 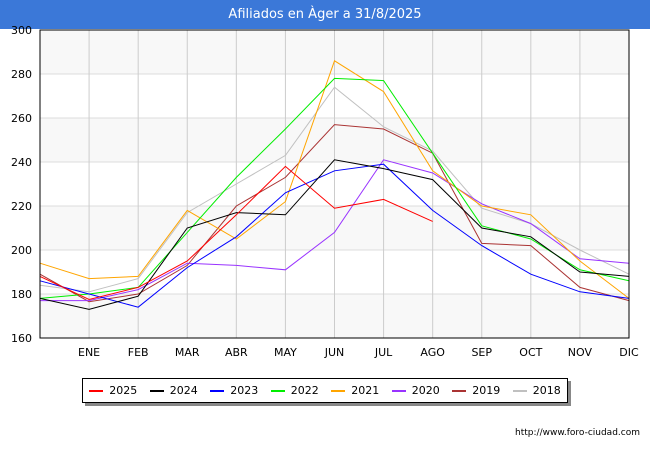 What do you see at coordinates (21, 118) in the screenshot?
I see `y-tick-label: 260` at bounding box center [21, 118].